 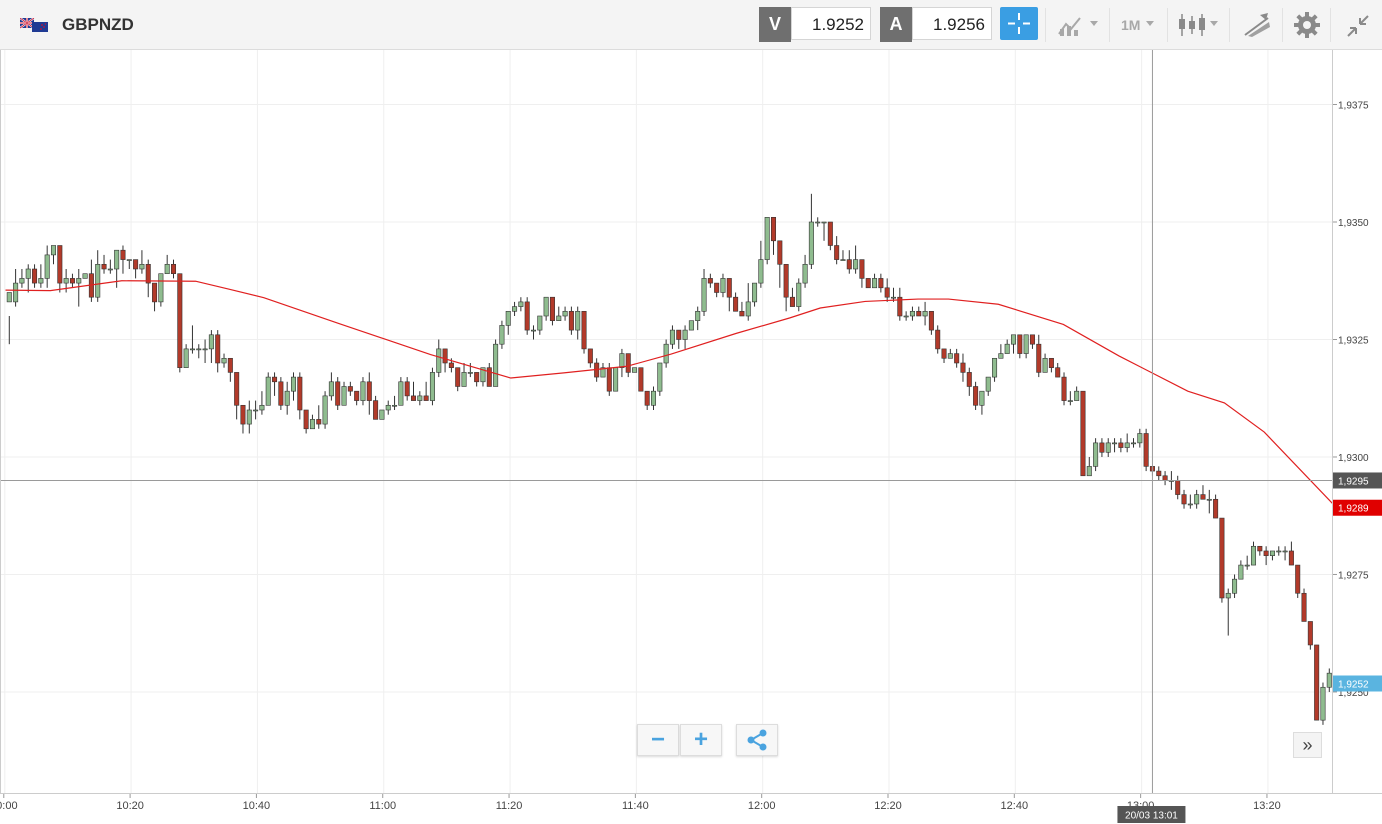 I want to click on separator, so click(x=1167, y=25).